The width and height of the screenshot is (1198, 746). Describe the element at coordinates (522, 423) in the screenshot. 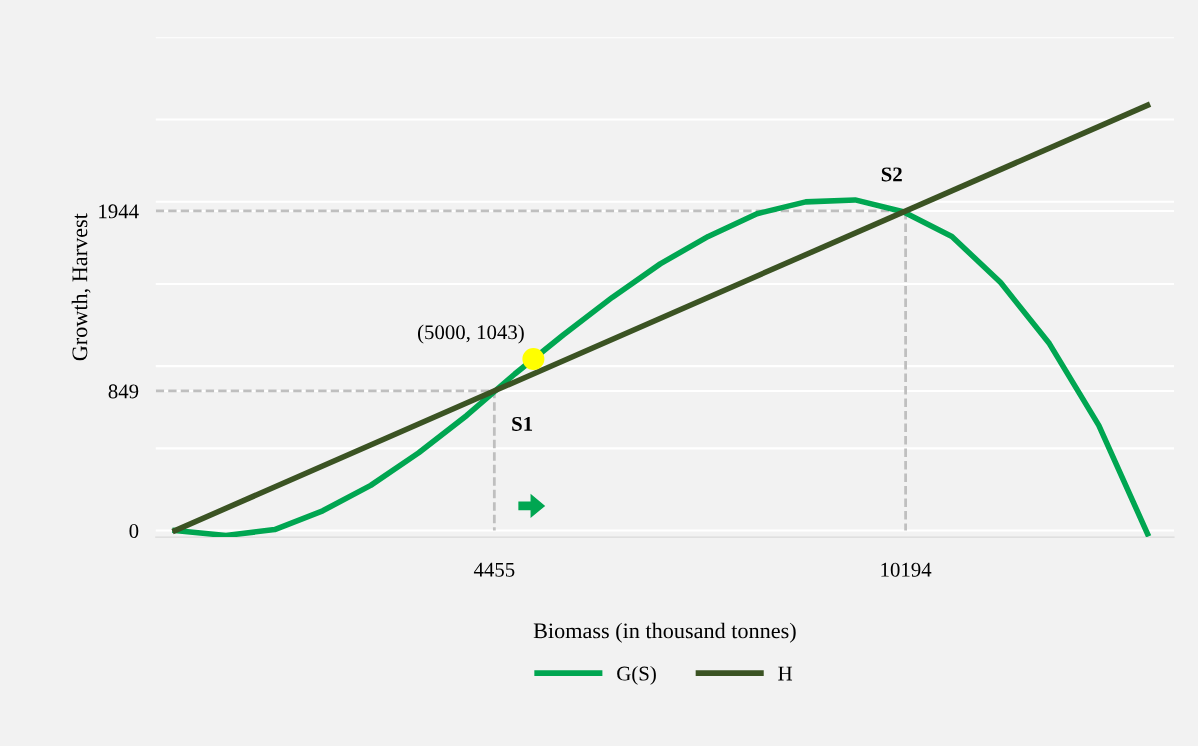

I see `annotation: S1` at that location.